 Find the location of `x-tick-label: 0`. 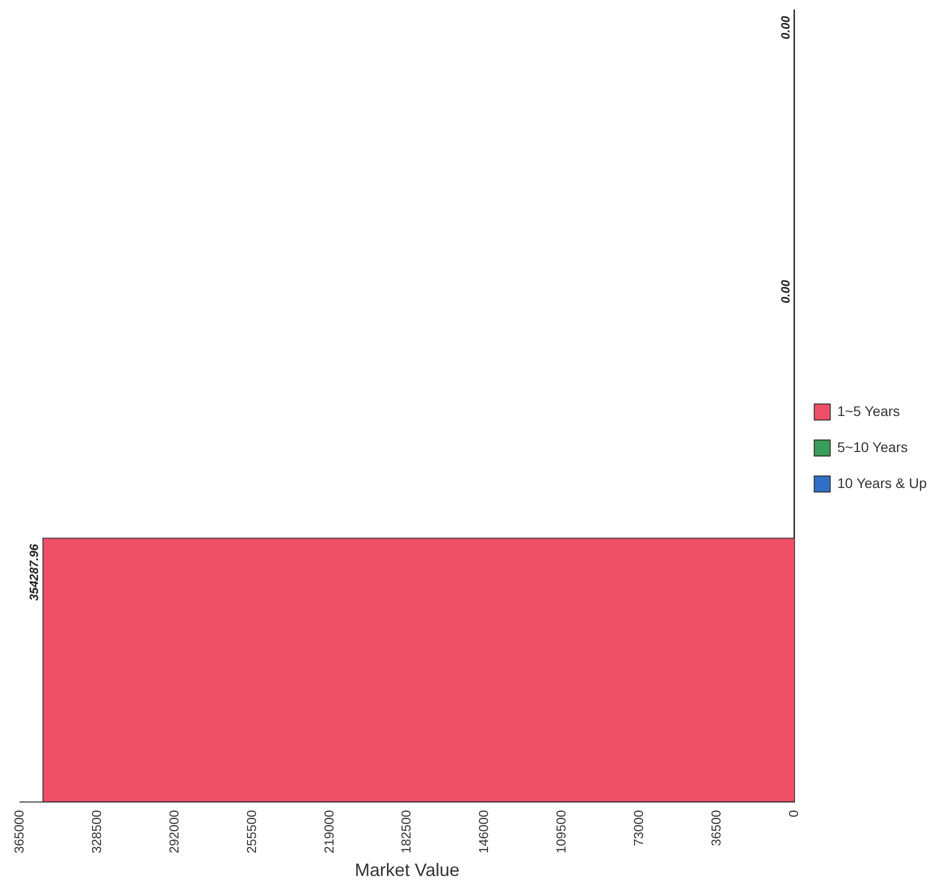

x-tick-label: 0 is located at coordinates (793, 814).